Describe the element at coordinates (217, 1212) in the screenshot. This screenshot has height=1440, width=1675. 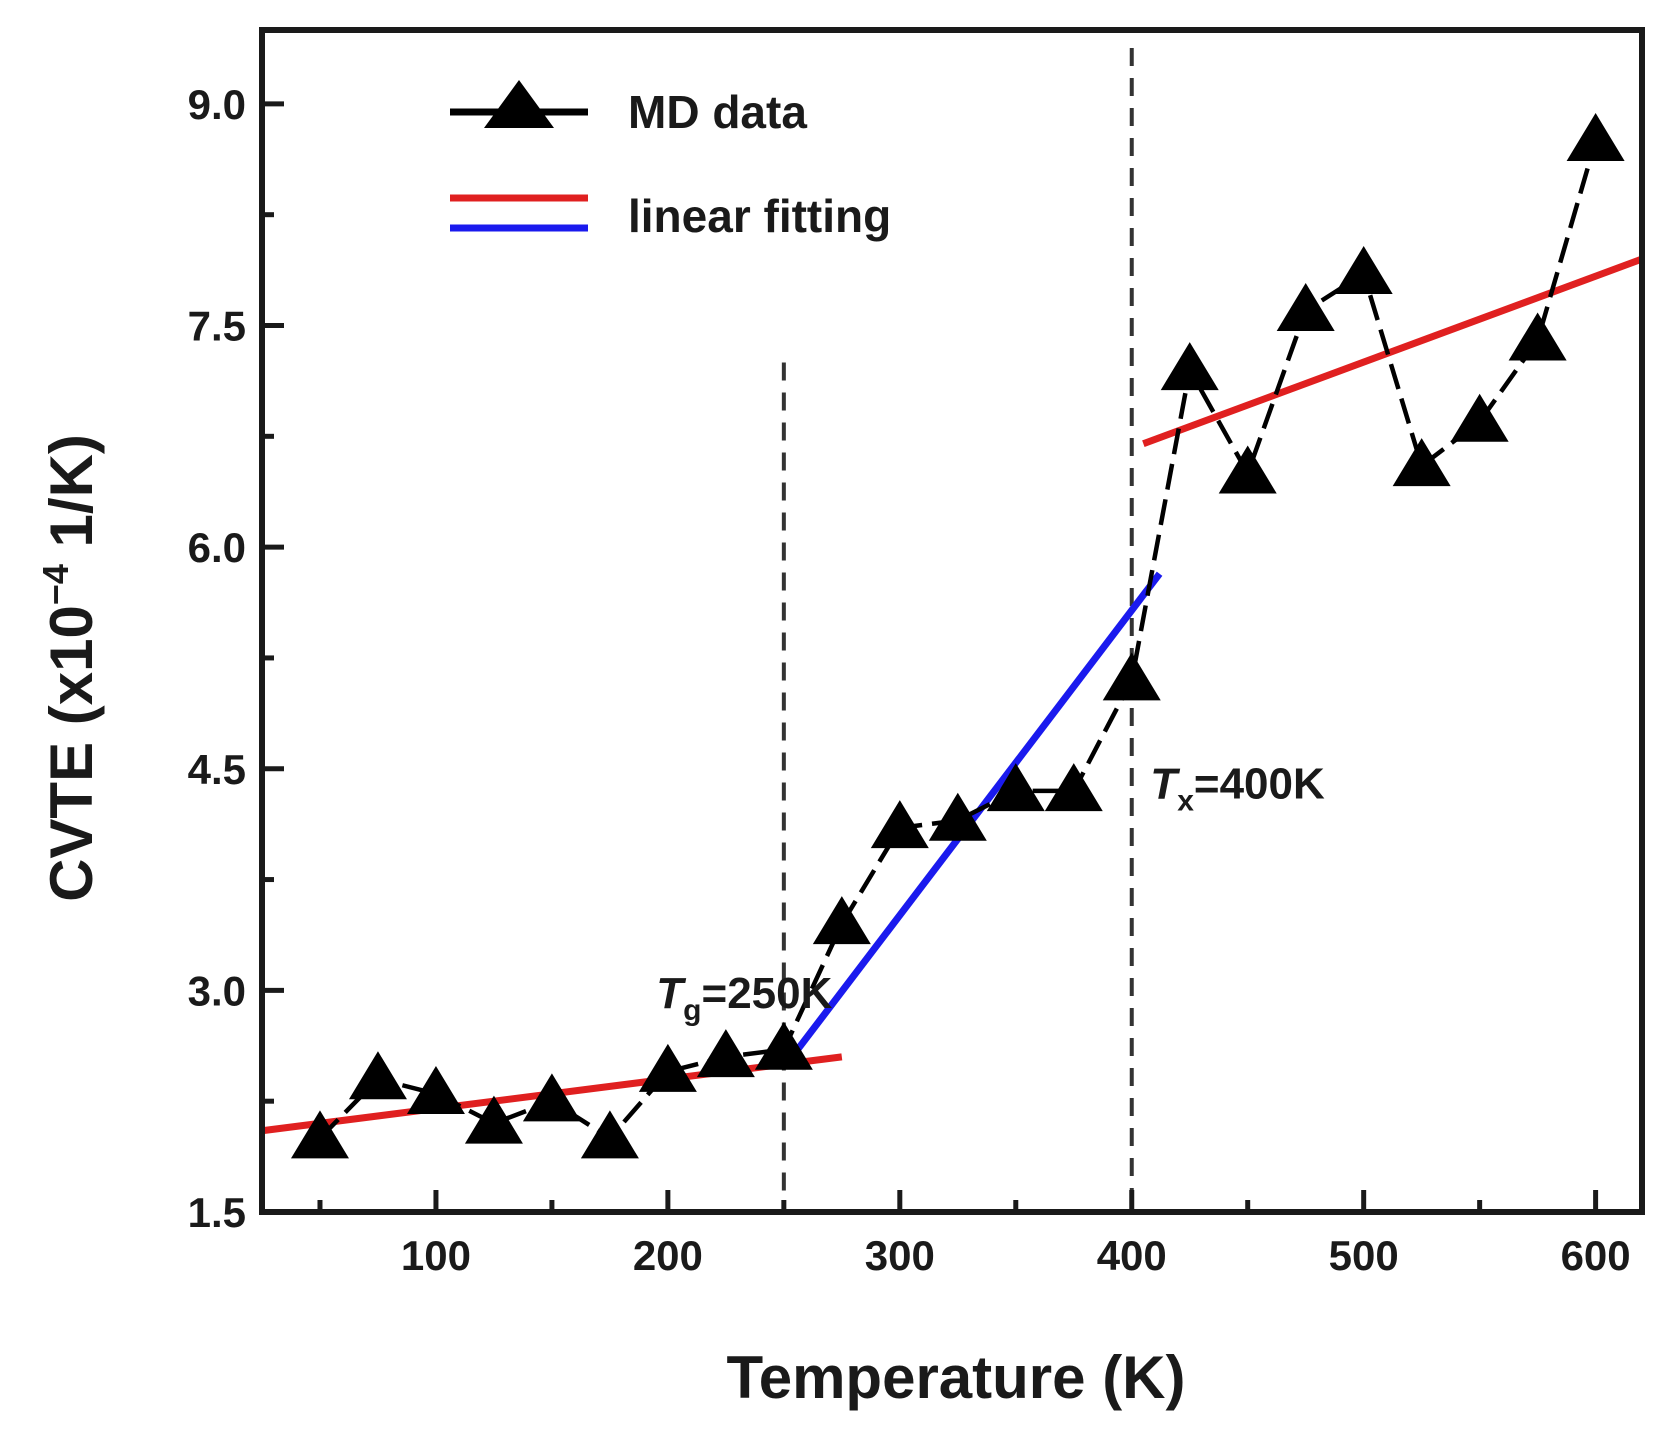
I see `y-tick-label: 1.5` at that location.